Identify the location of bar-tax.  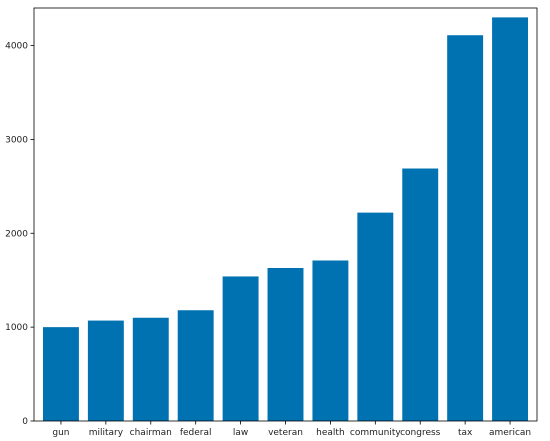
(465, 228).